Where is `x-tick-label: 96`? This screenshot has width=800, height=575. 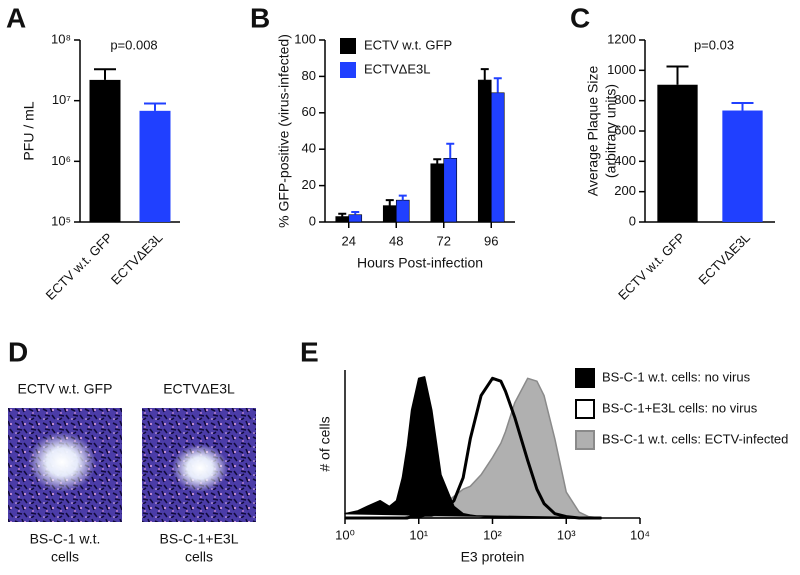 x-tick-label: 96 is located at coordinates (491, 240).